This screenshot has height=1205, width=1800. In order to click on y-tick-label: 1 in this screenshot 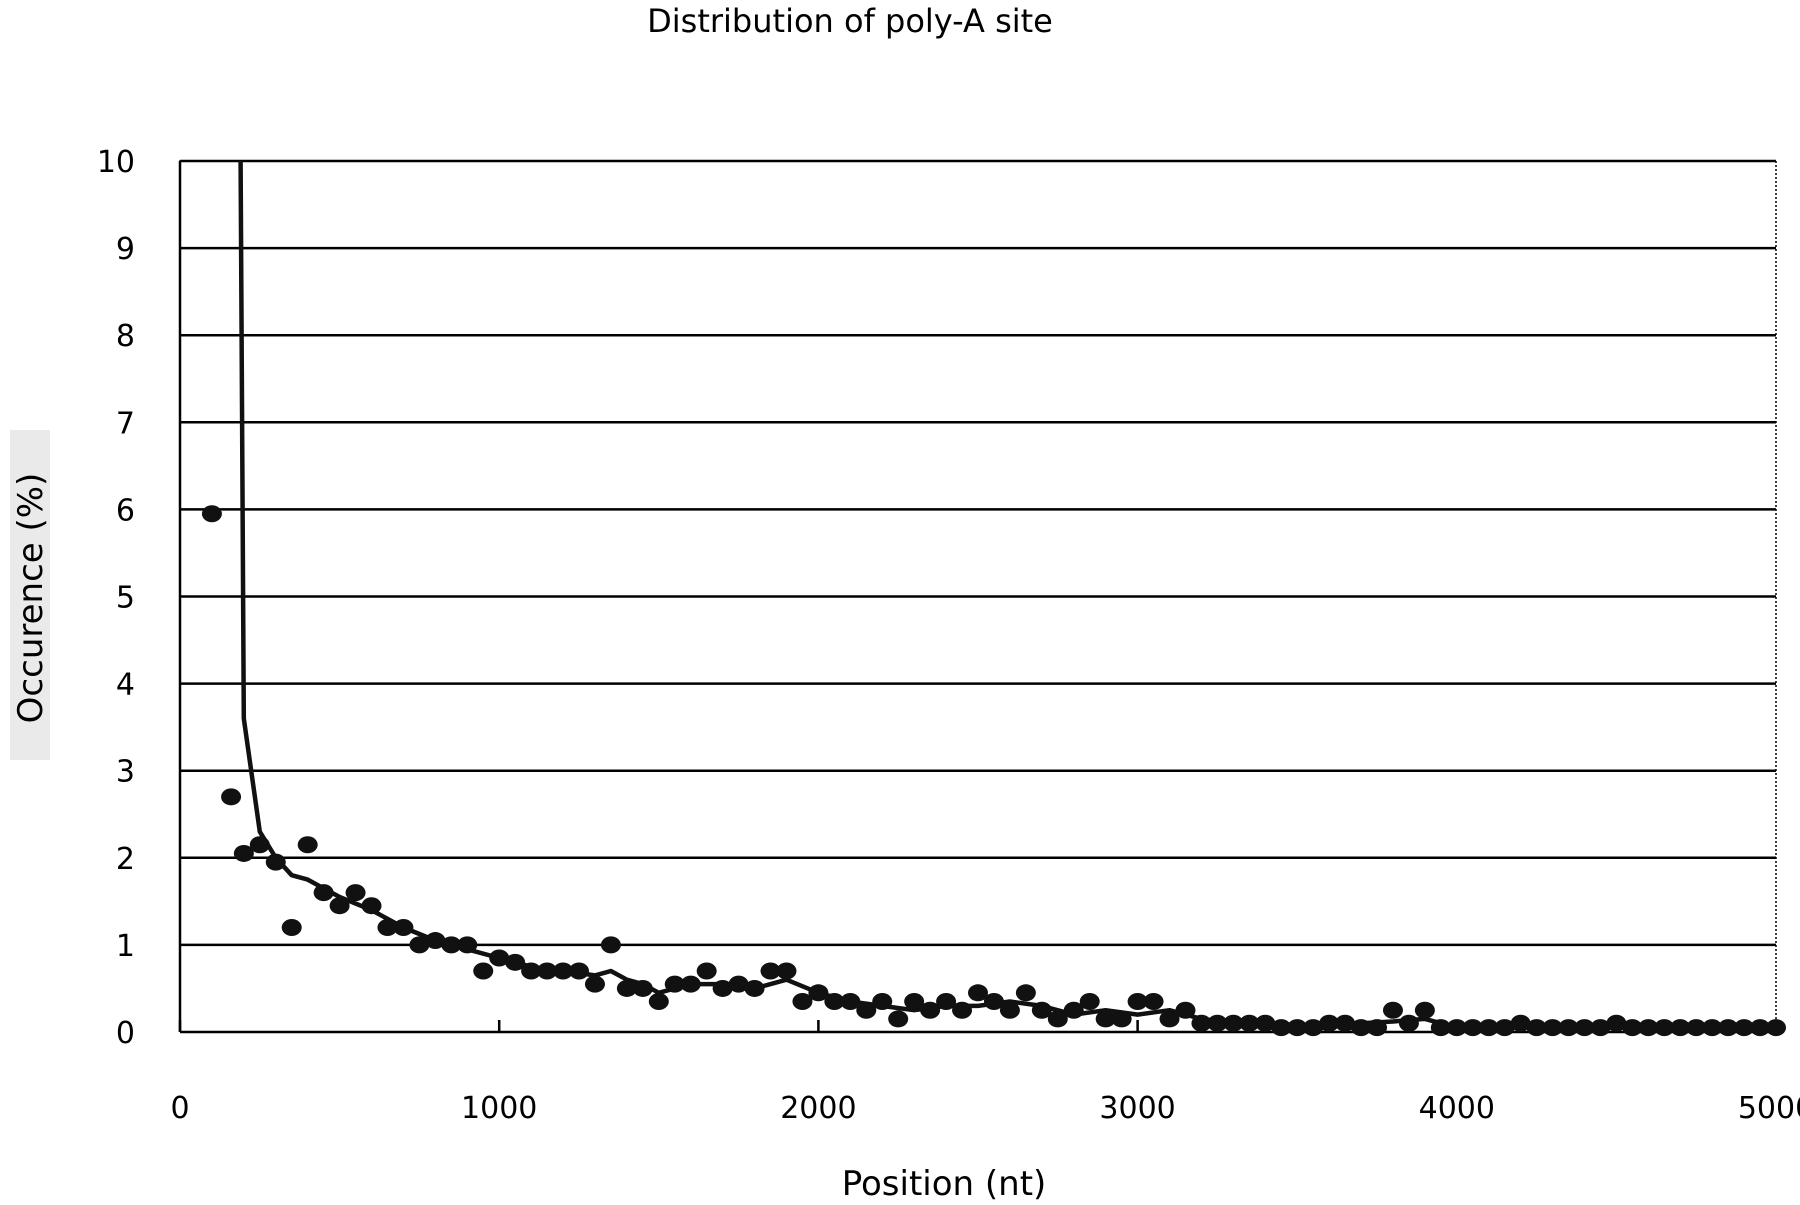, I will do `click(125, 946)`.